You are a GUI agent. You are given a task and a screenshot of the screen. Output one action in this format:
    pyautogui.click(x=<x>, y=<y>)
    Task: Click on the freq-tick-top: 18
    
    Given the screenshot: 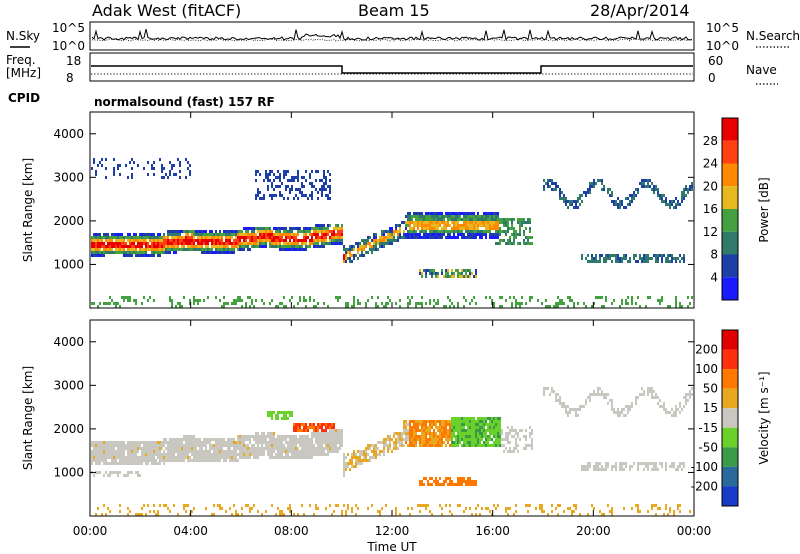 What is the action you would take?
    pyautogui.click(x=73, y=61)
    